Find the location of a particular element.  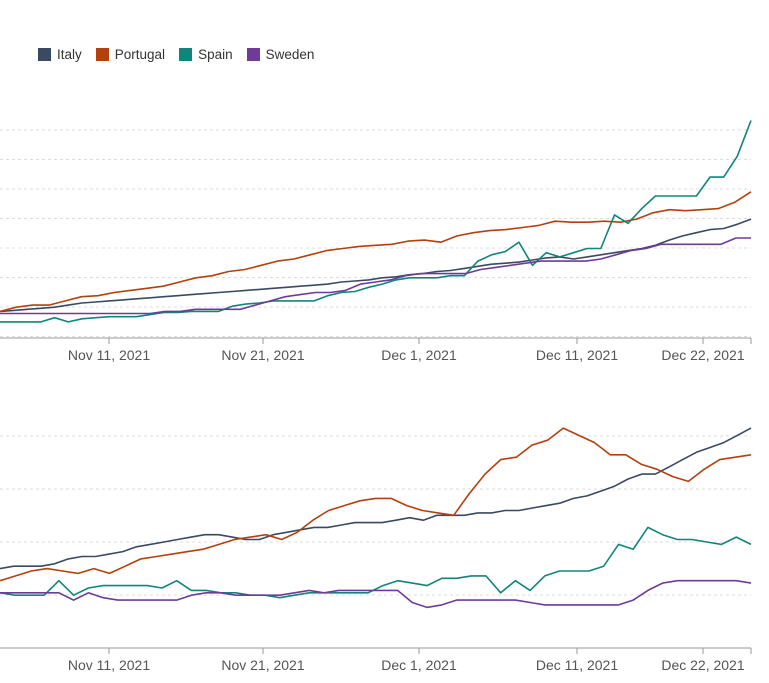

legend-item-portugal: Portugal is located at coordinates (130, 54).